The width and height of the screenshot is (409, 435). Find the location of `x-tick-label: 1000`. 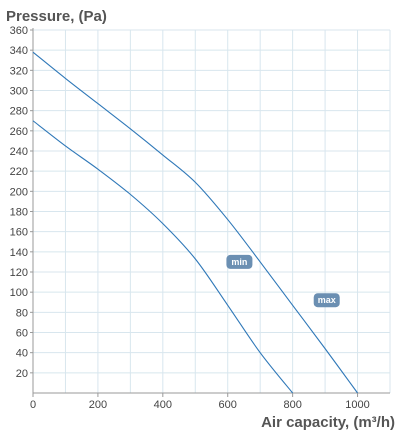

x-tick-label: 1000 is located at coordinates (357, 405).